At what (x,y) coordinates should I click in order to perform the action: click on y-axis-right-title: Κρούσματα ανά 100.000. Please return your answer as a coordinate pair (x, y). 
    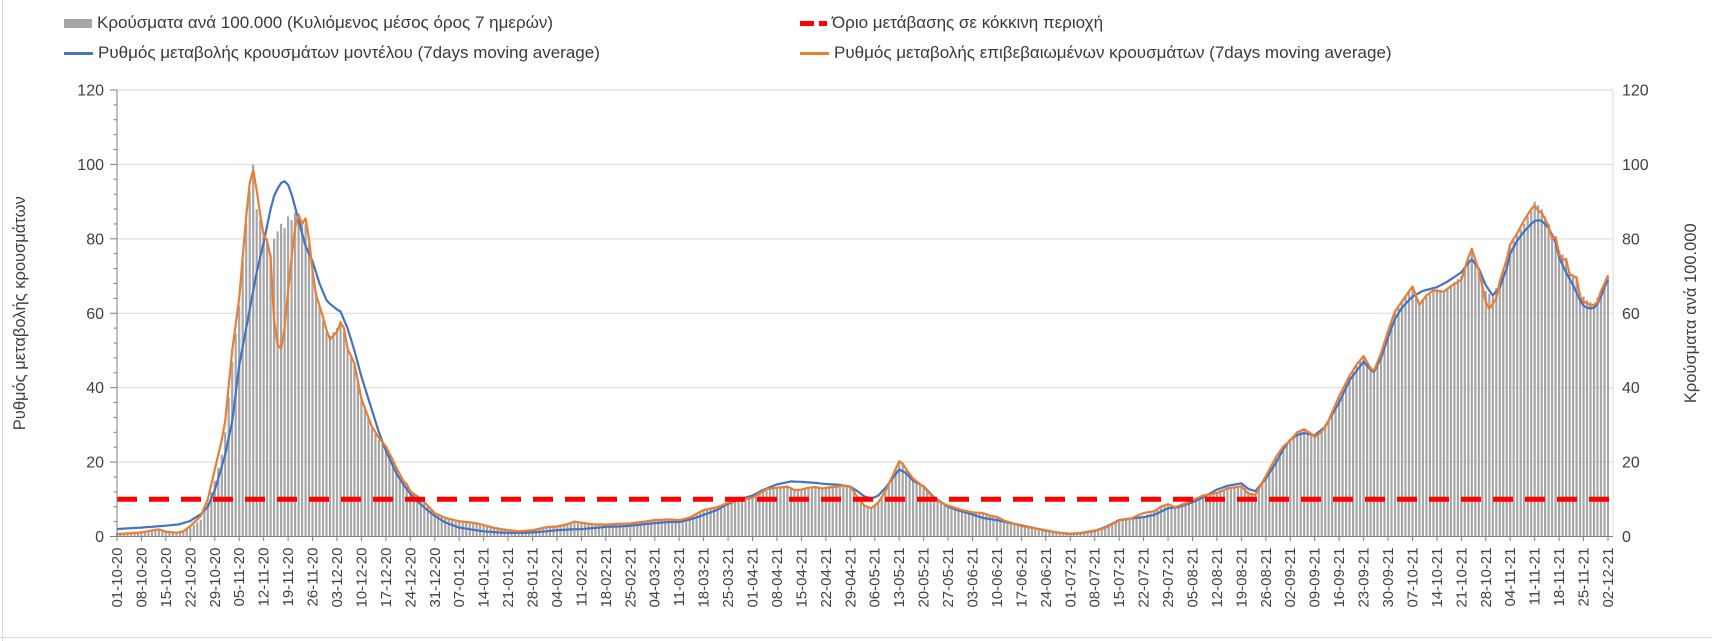
    Looking at the image, I should click on (1691, 313).